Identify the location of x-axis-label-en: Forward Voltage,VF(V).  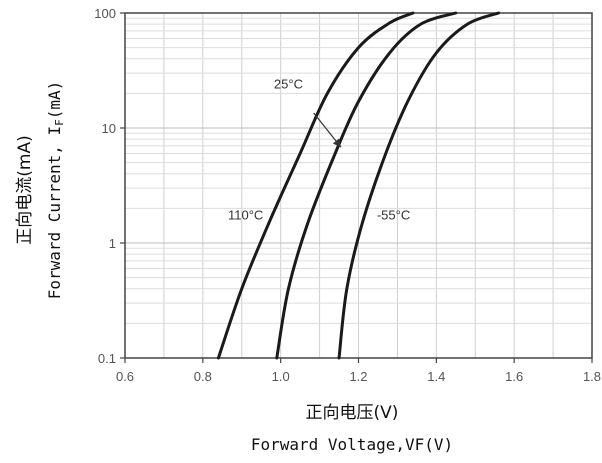
(352, 444).